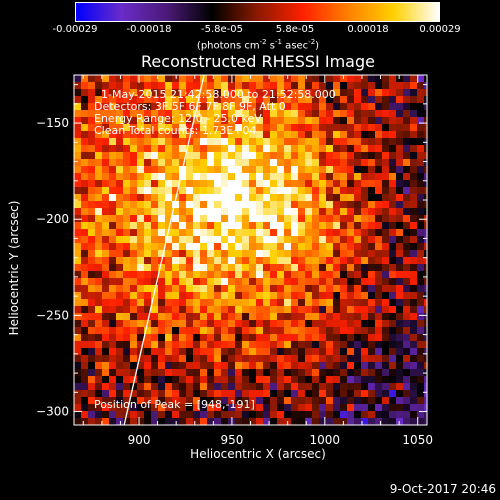  Describe the element at coordinates (52, 219) in the screenshot. I see `y-tick-label: −200` at that location.